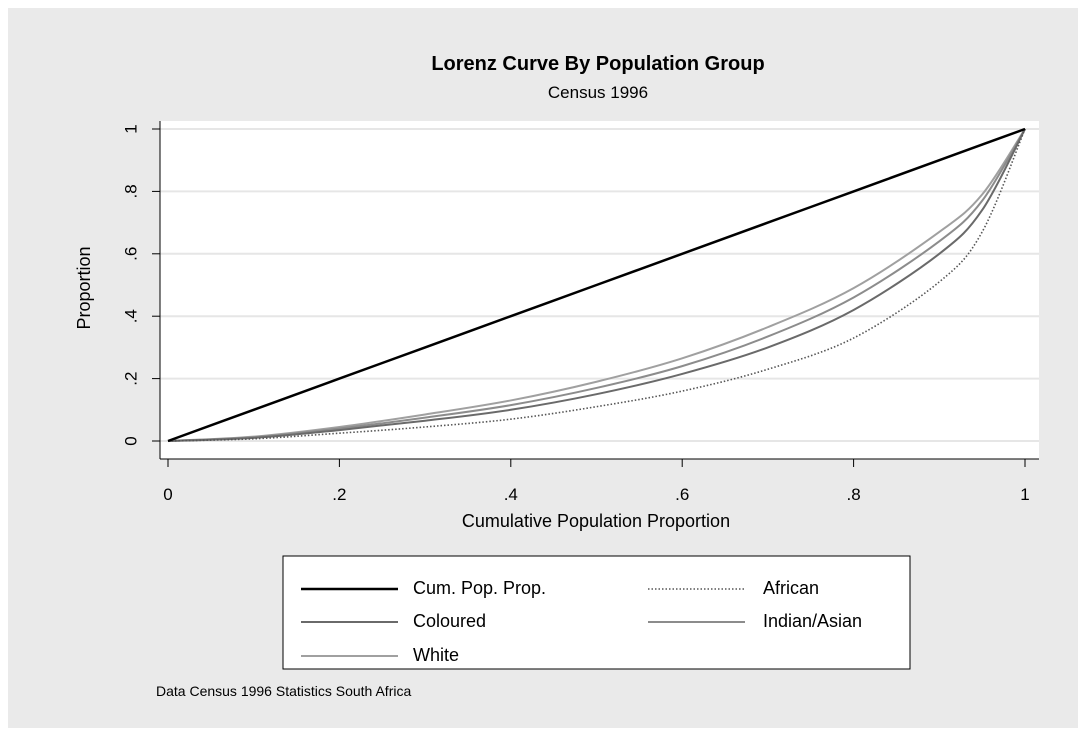  What do you see at coordinates (597, 64) in the screenshot?
I see `chart-title: Lorenz Curve By Population Group` at bounding box center [597, 64].